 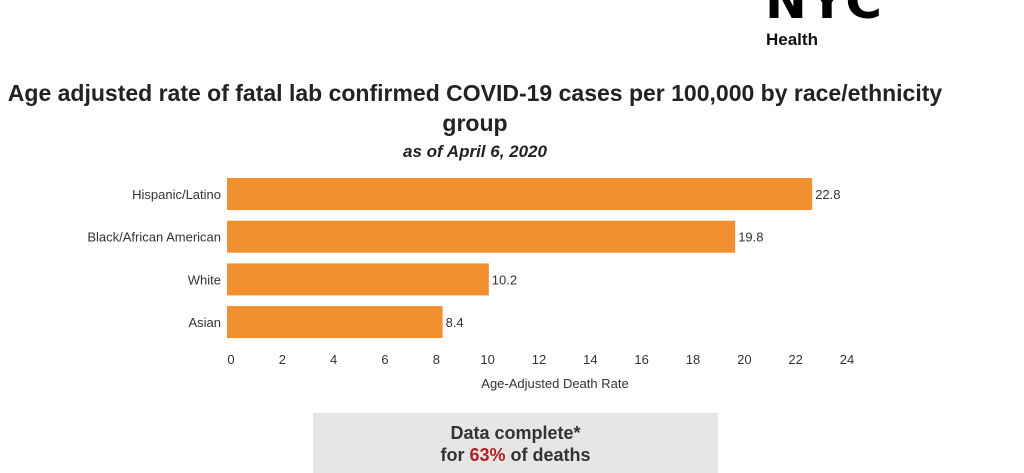 What do you see at coordinates (487, 455) in the screenshot?
I see `note-percent: 63%` at bounding box center [487, 455].